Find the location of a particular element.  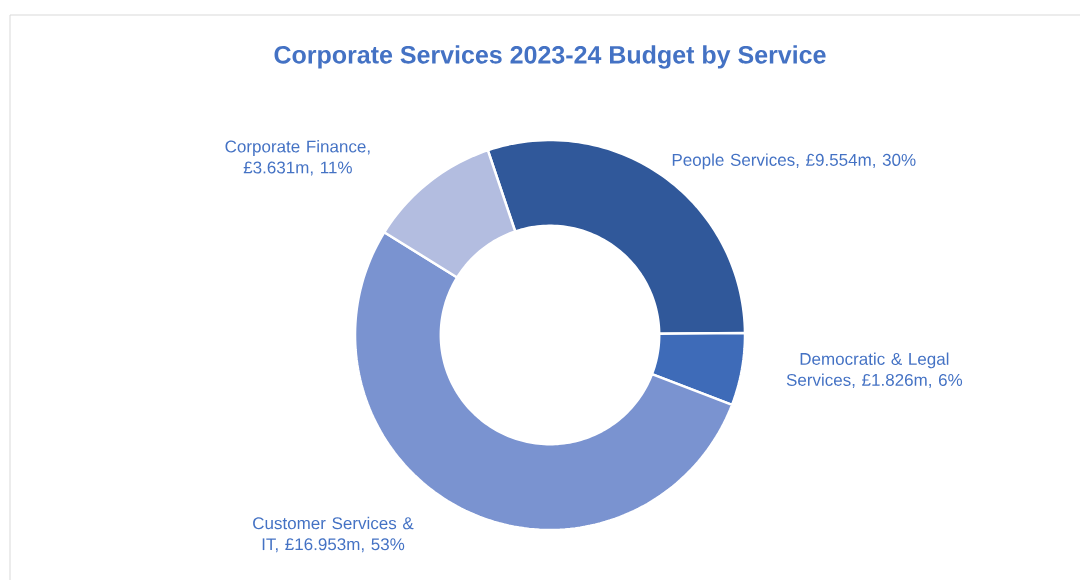

slice-label: People Services, £9.554m, 30% is located at coordinates (794, 161).